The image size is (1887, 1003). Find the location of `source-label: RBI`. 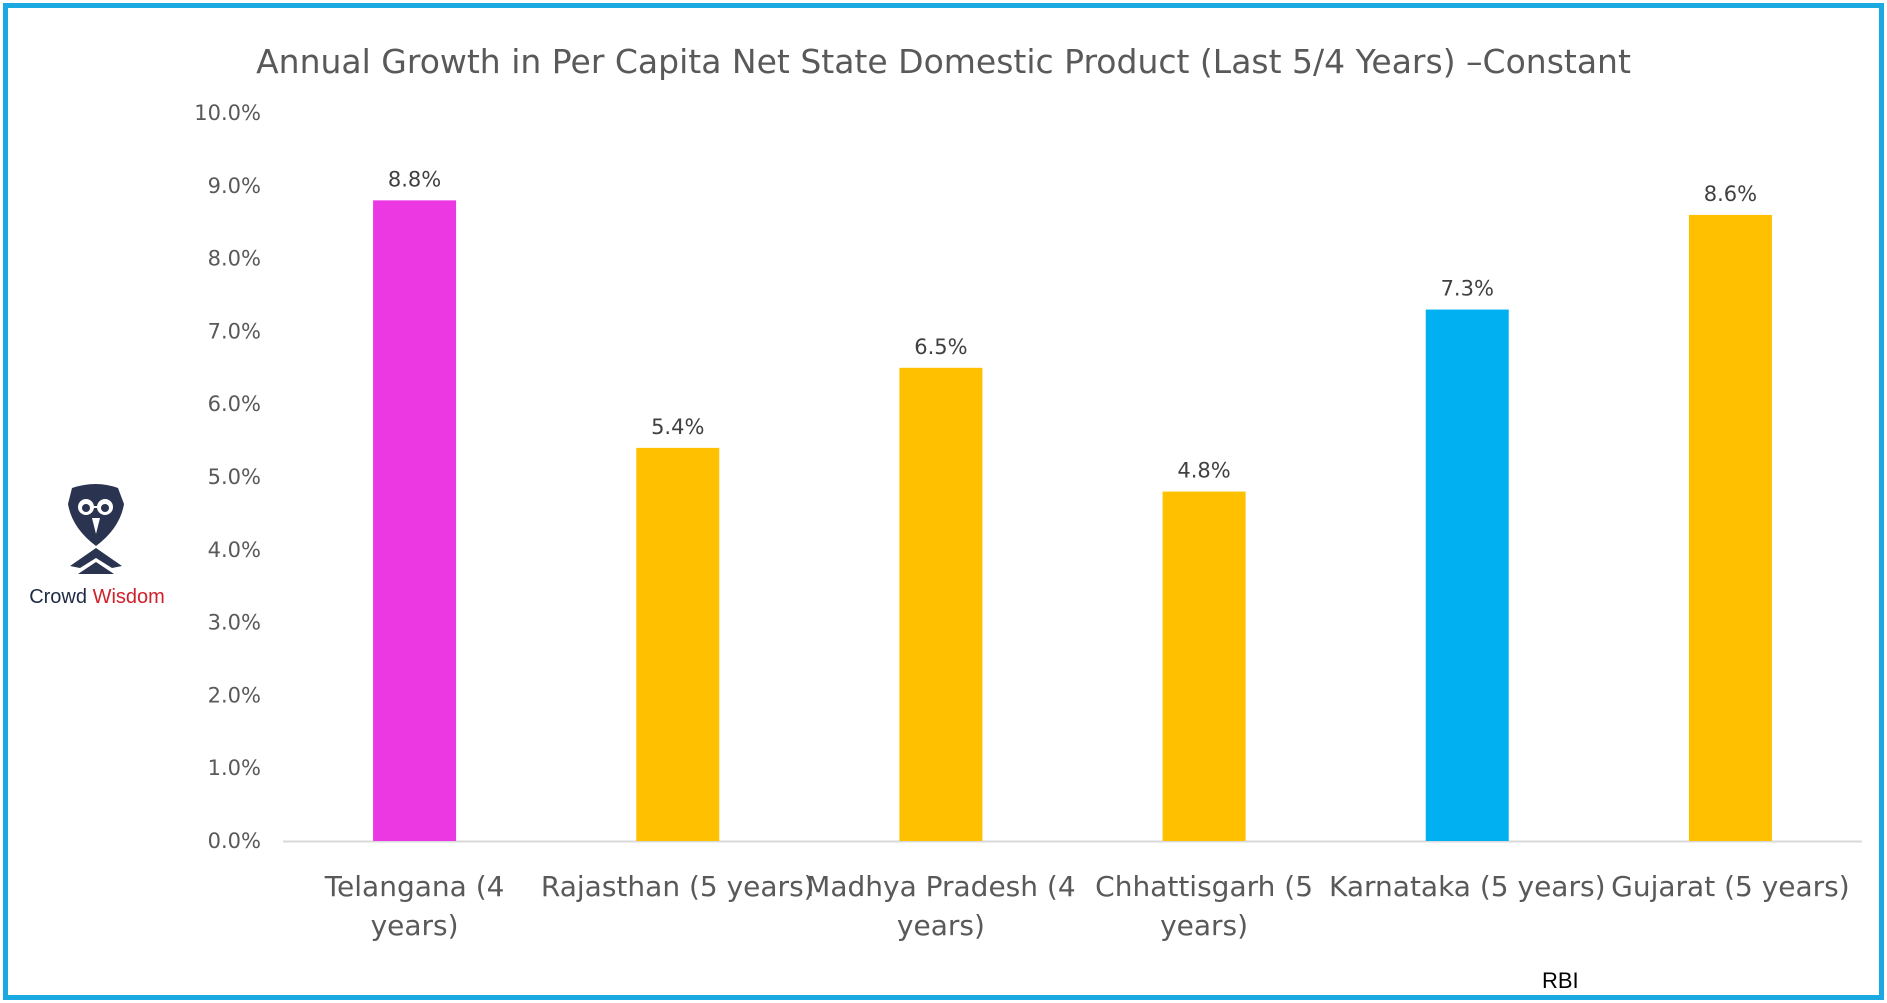

source-label: RBI is located at coordinates (1560, 980).